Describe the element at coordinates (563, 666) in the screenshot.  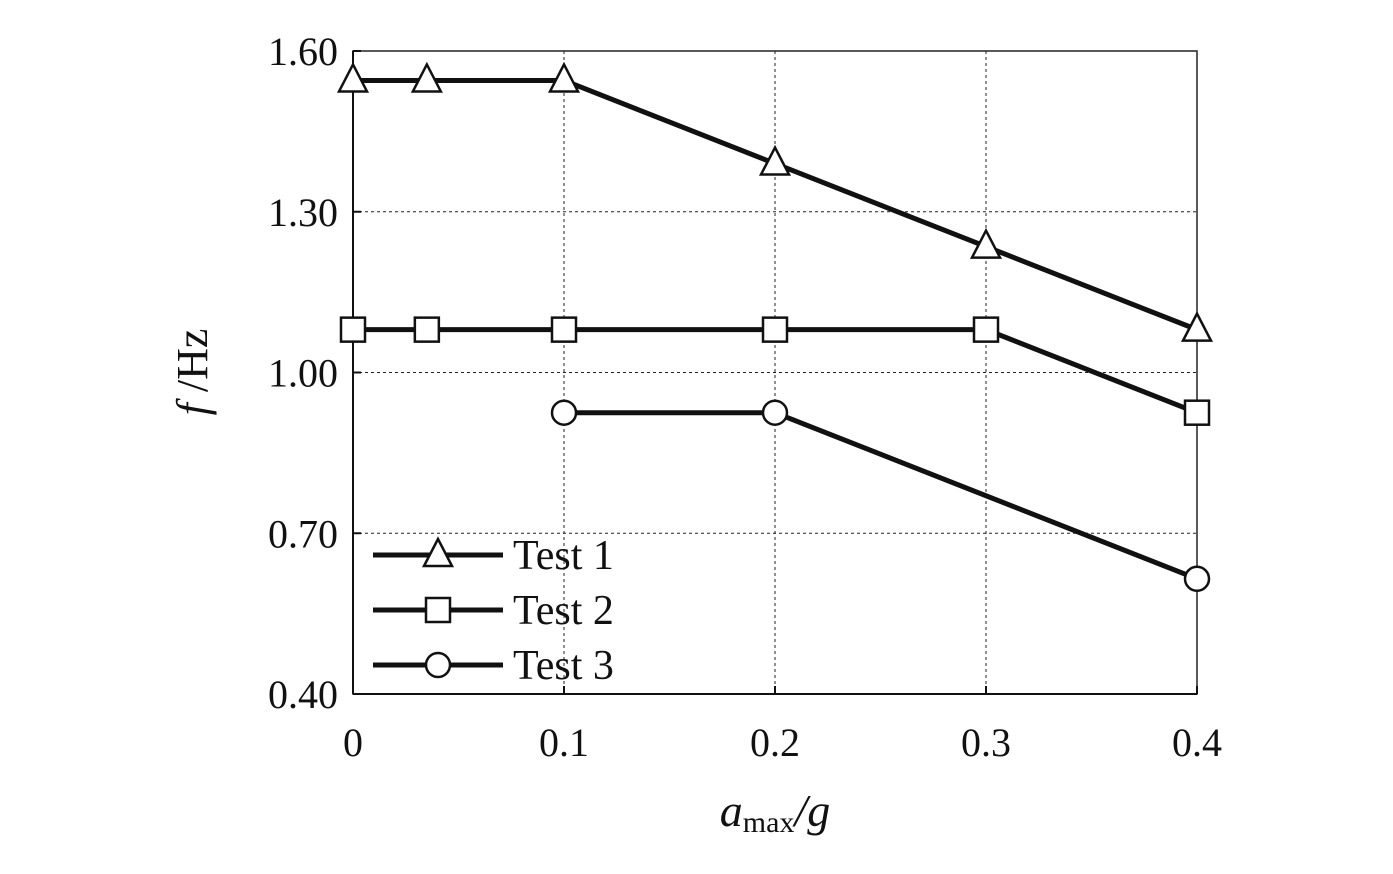
I see `legend-label-3: Test 3` at that location.